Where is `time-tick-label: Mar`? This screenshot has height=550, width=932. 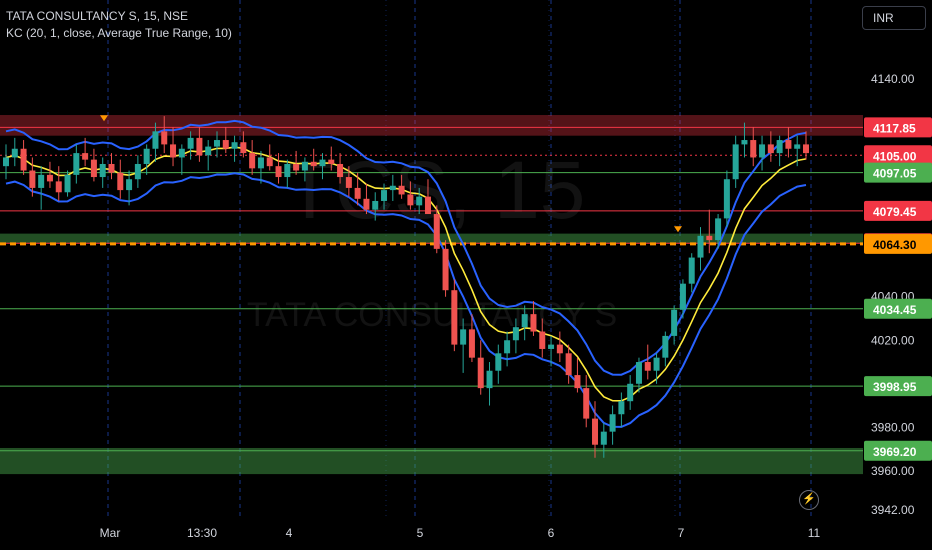 time-tick-label: Mar is located at coordinates (110, 533).